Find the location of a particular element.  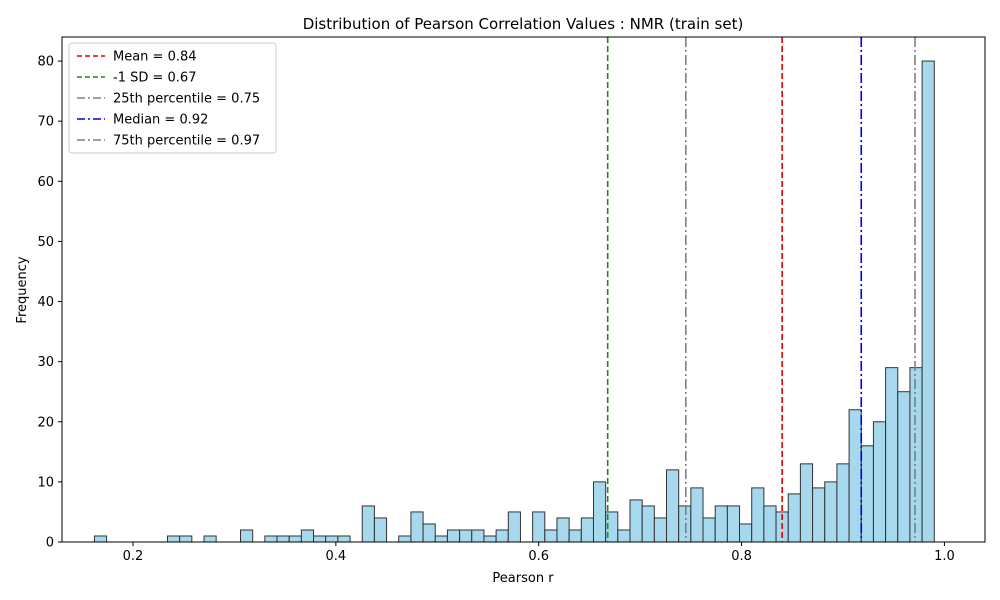

y-tick-label: 30 is located at coordinates (45, 362).